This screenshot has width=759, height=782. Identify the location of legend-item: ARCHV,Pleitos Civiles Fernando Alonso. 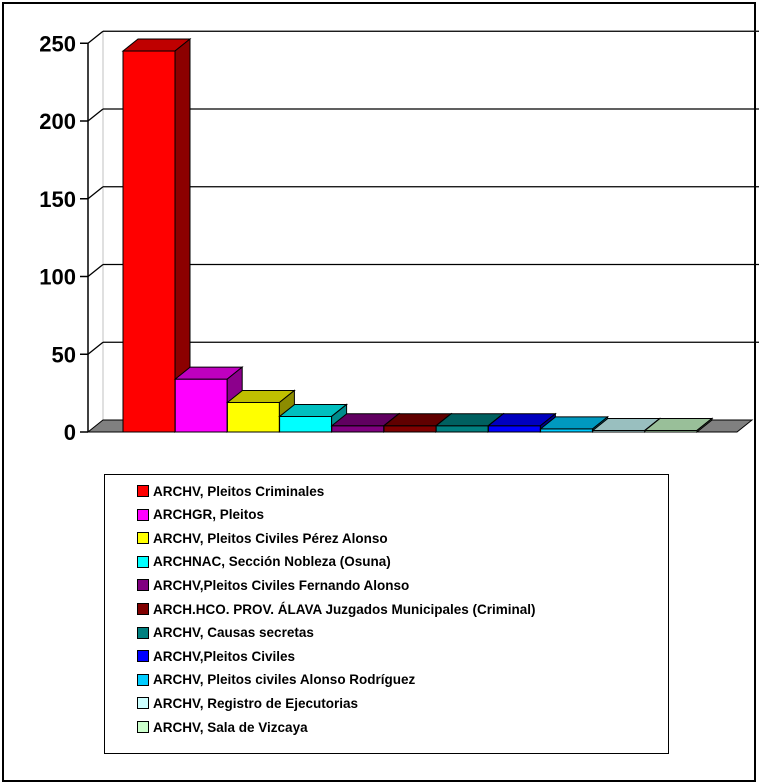
(273, 585).